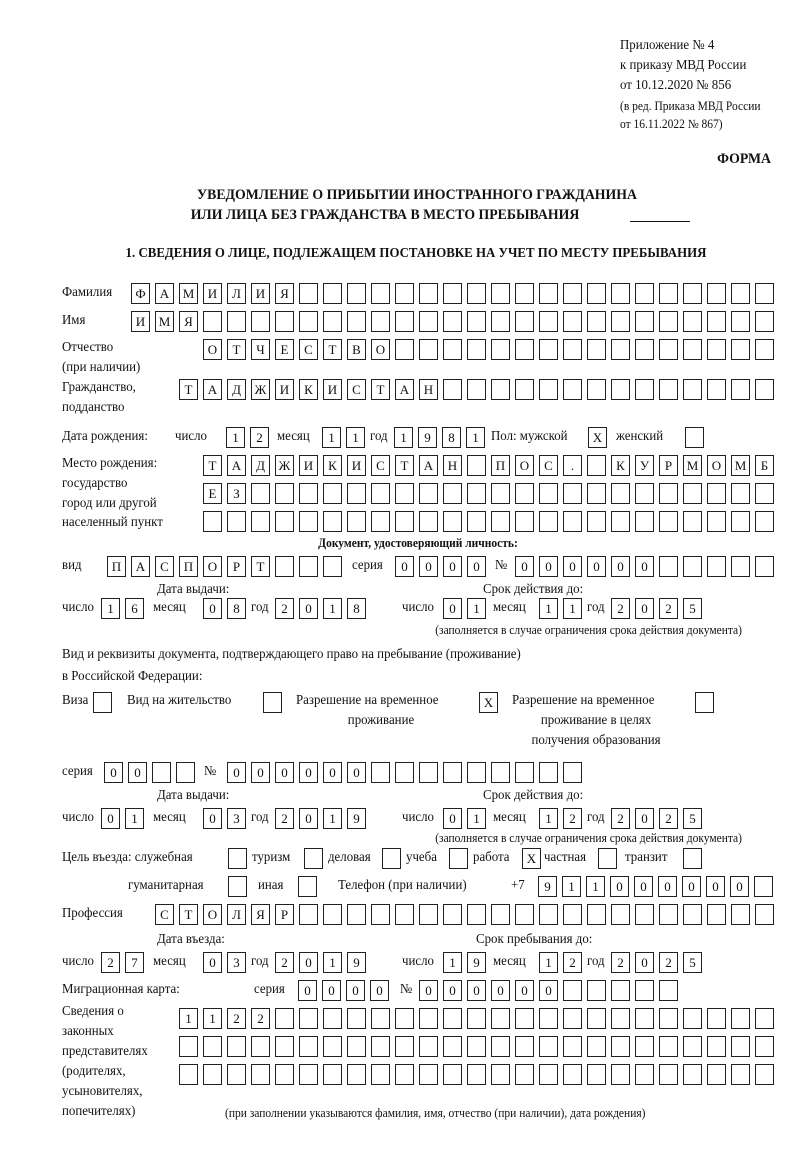 This screenshot has width=800, height=1163. I want to click on patronymic-field-cell: Т, so click(332, 349).